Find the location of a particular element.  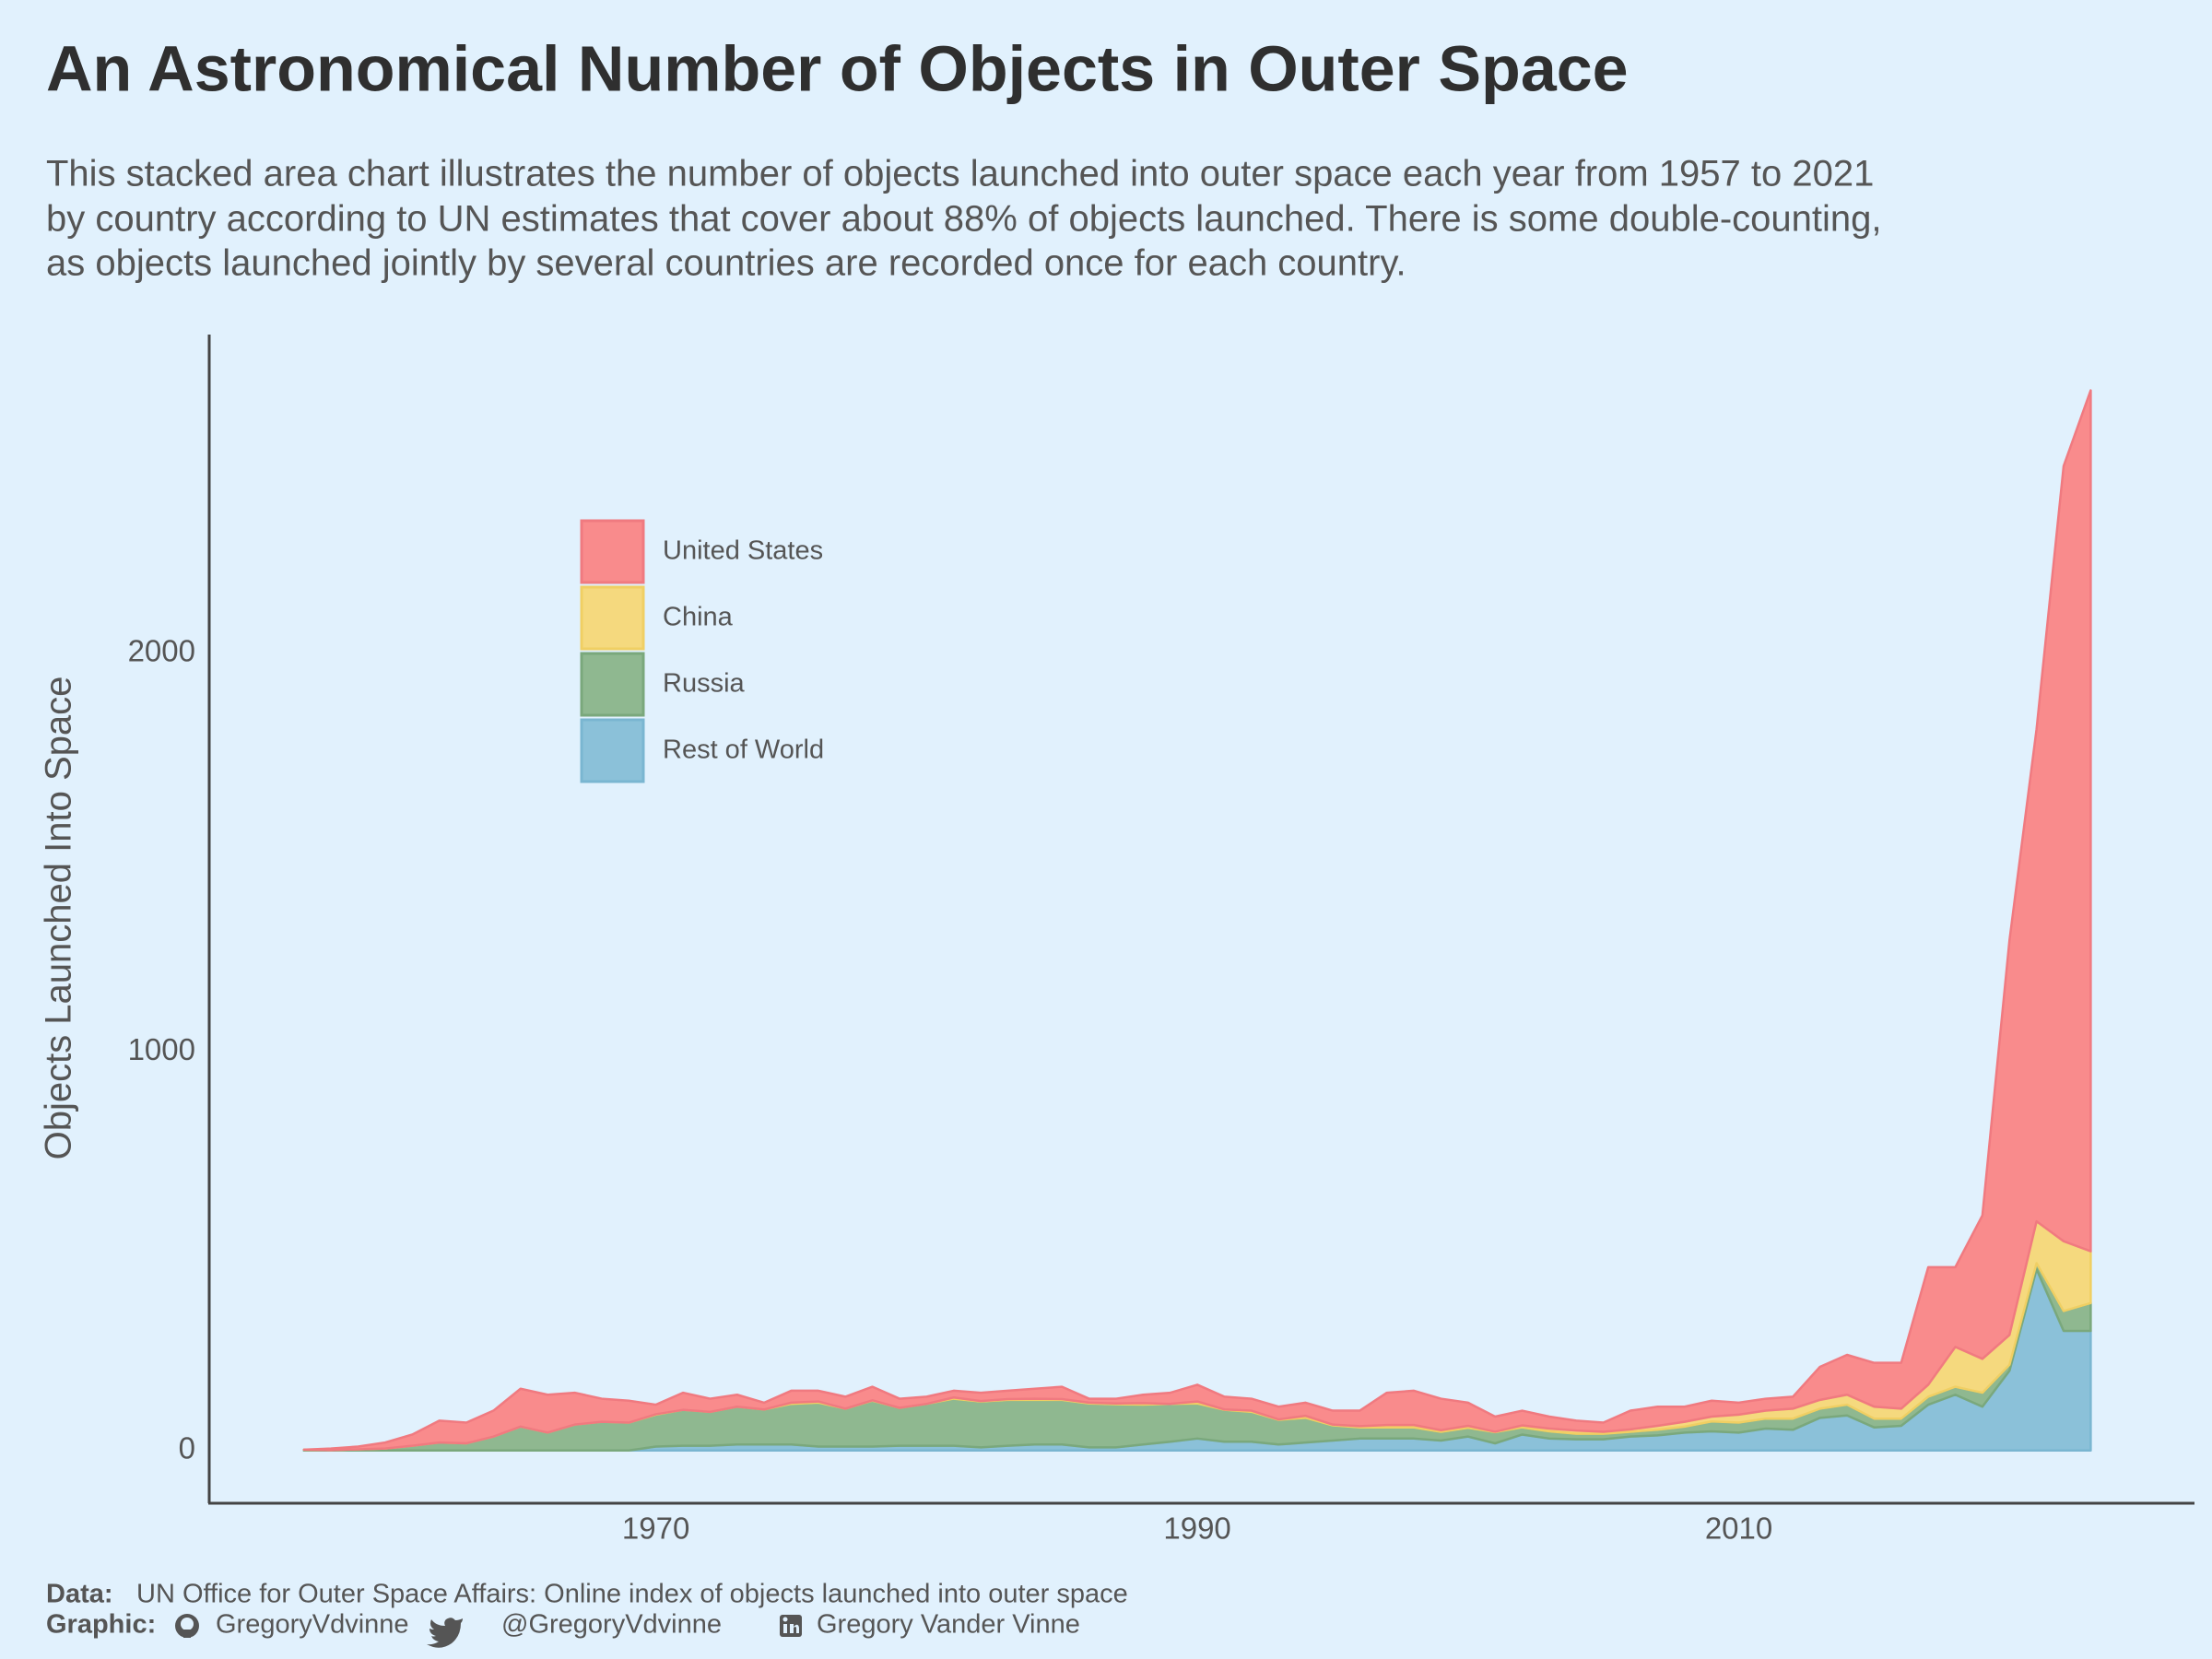

x-tick-label: 2010 is located at coordinates (1738, 1529).